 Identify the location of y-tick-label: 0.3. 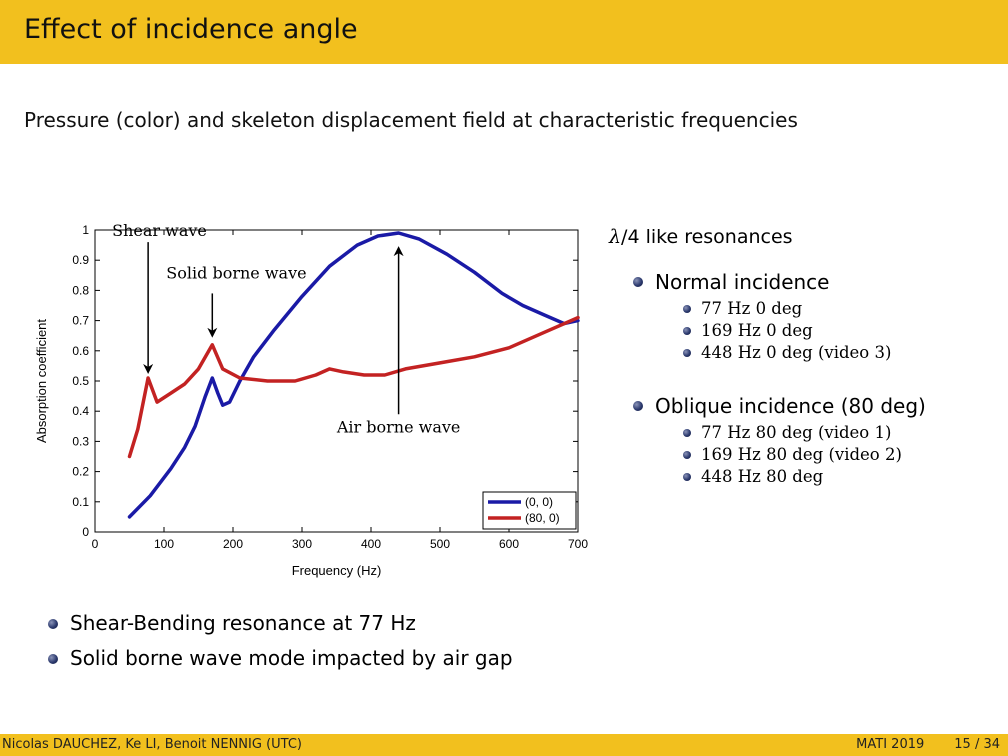
(80, 441).